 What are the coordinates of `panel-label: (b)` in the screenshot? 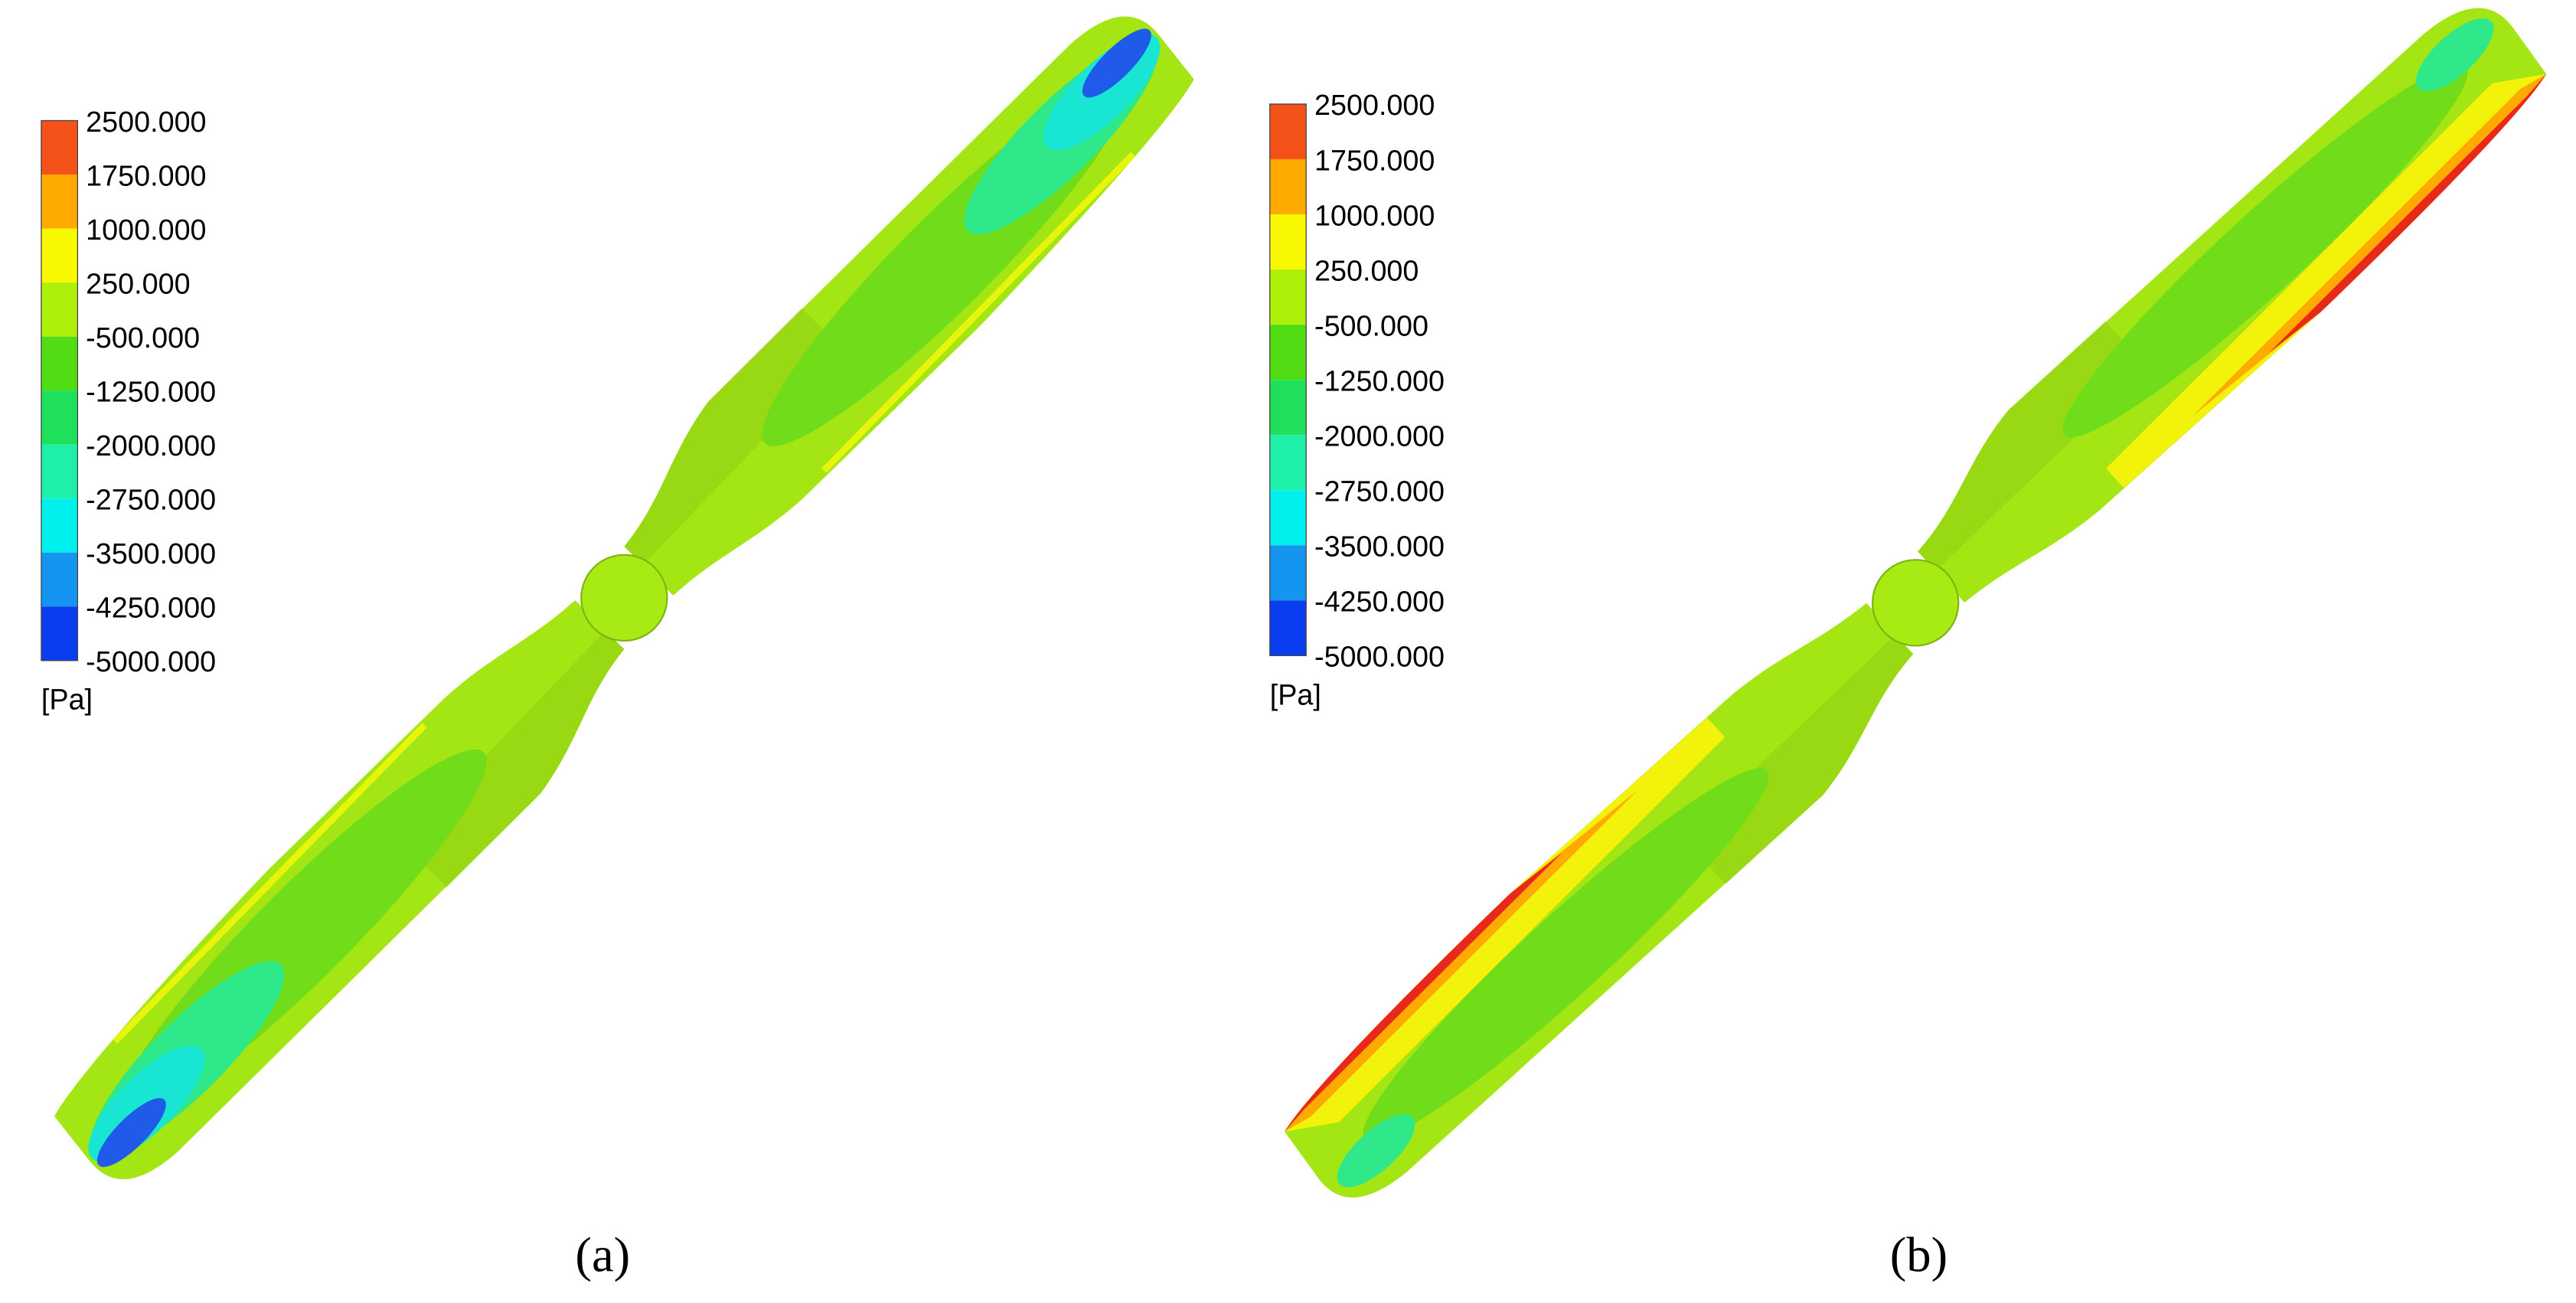 It's located at (1919, 1254).